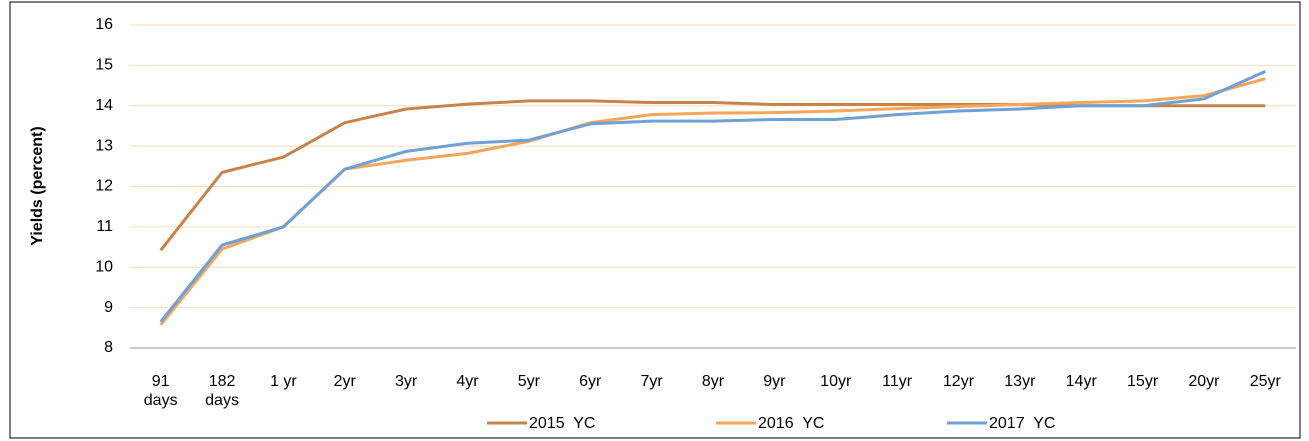 The width and height of the screenshot is (1309, 441). I want to click on x-tick-label: 11yr, so click(897, 381).